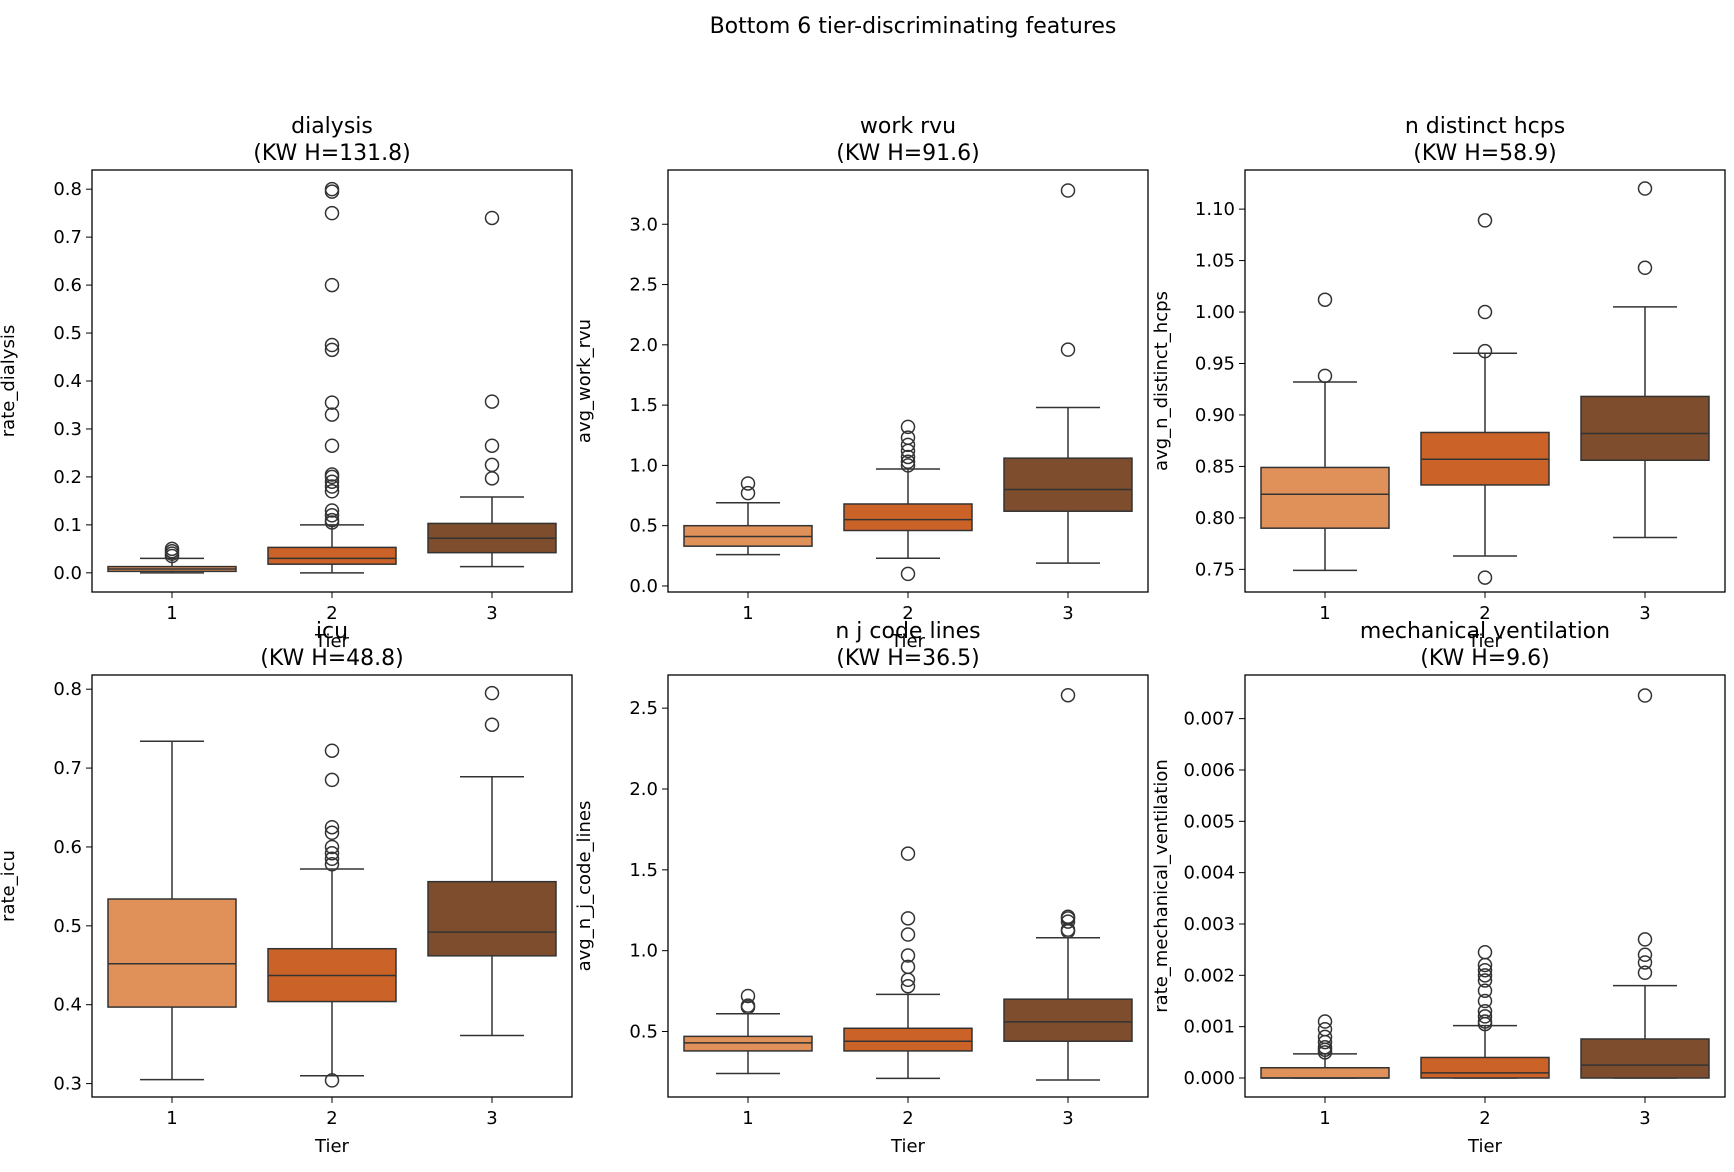 The image size is (1734, 1172). I want to click on y-tick-label: 0.95, so click(1215, 364).